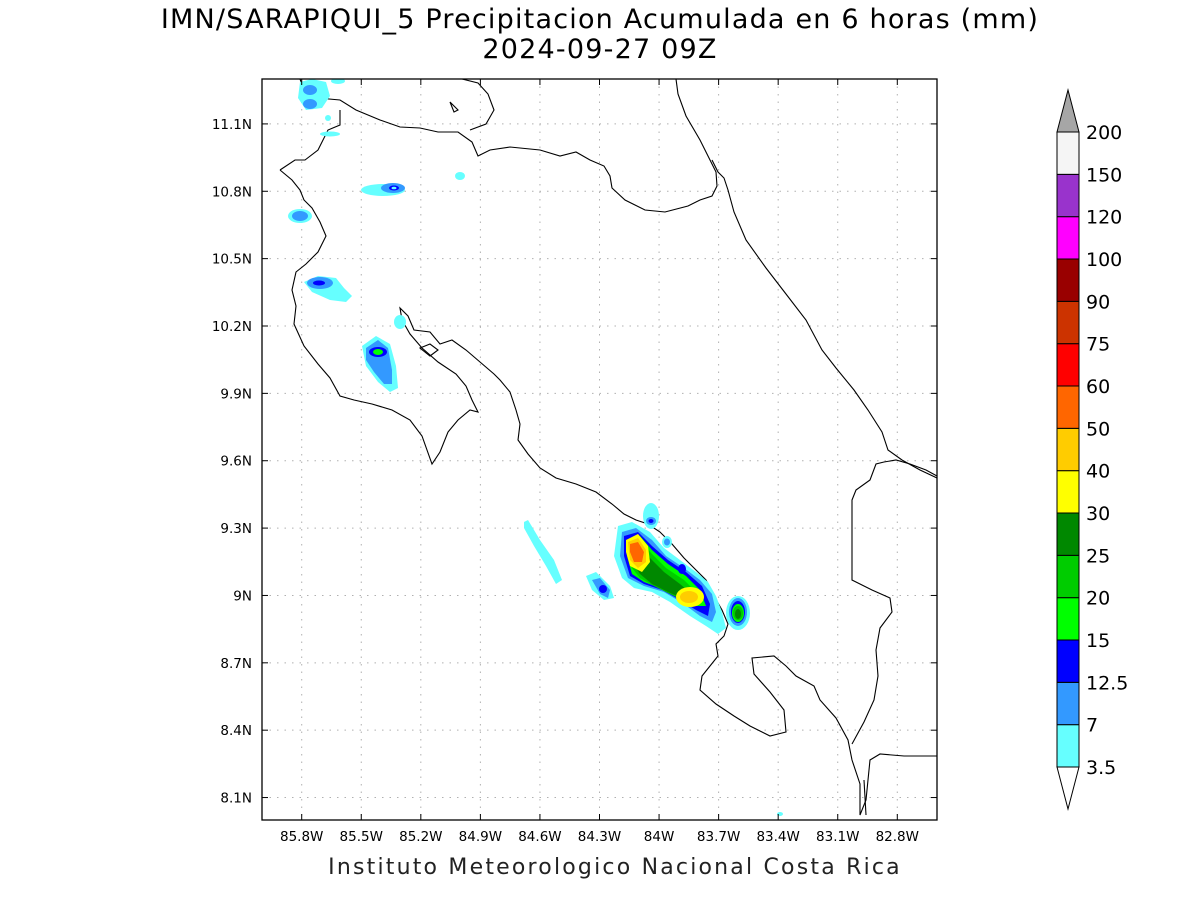 The height and width of the screenshot is (900, 1200). What do you see at coordinates (236, 799) in the screenshot?
I see `y-tick-label: 8.1N` at bounding box center [236, 799].